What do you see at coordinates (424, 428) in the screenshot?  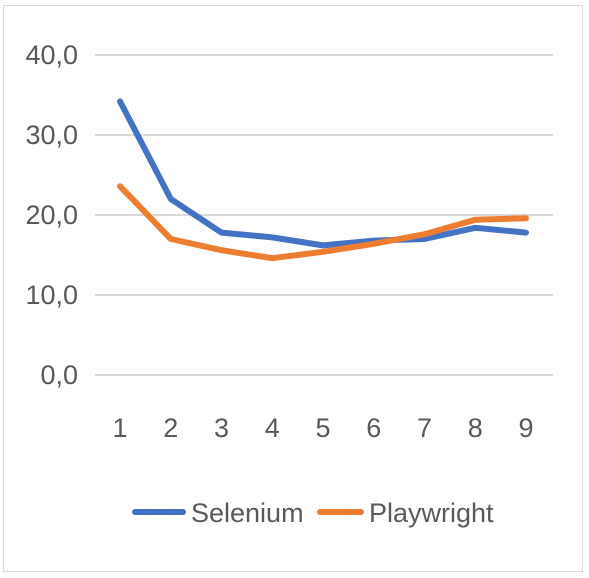 I see `x-tick-label: 7` at bounding box center [424, 428].